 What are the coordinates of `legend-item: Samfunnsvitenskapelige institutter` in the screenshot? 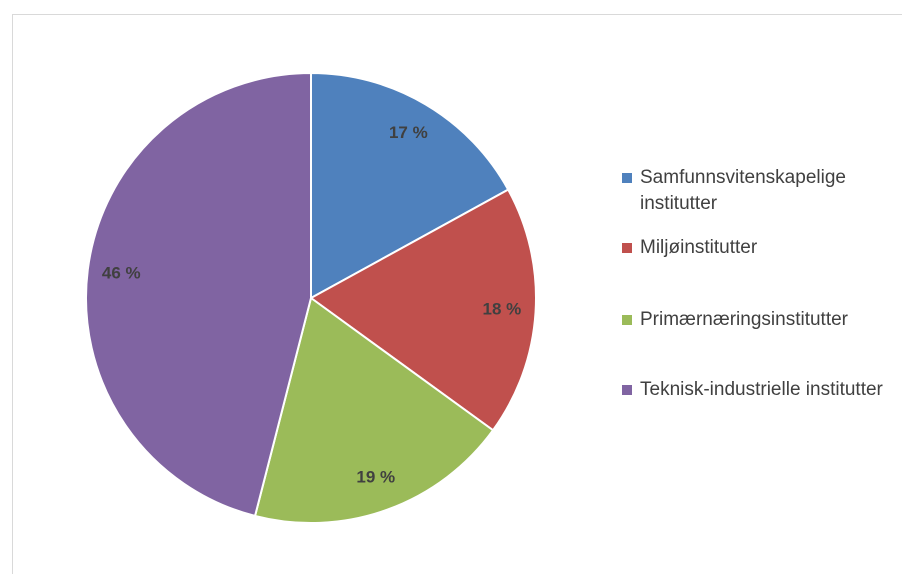 It's located at (756, 191).